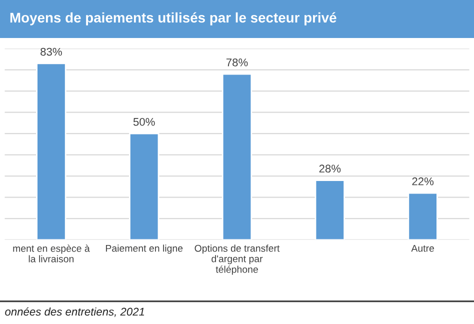 This screenshot has width=474, height=324. Describe the element at coordinates (51, 253) in the screenshot. I see `x-tick-label: ment en espèce à la livraison` at that location.